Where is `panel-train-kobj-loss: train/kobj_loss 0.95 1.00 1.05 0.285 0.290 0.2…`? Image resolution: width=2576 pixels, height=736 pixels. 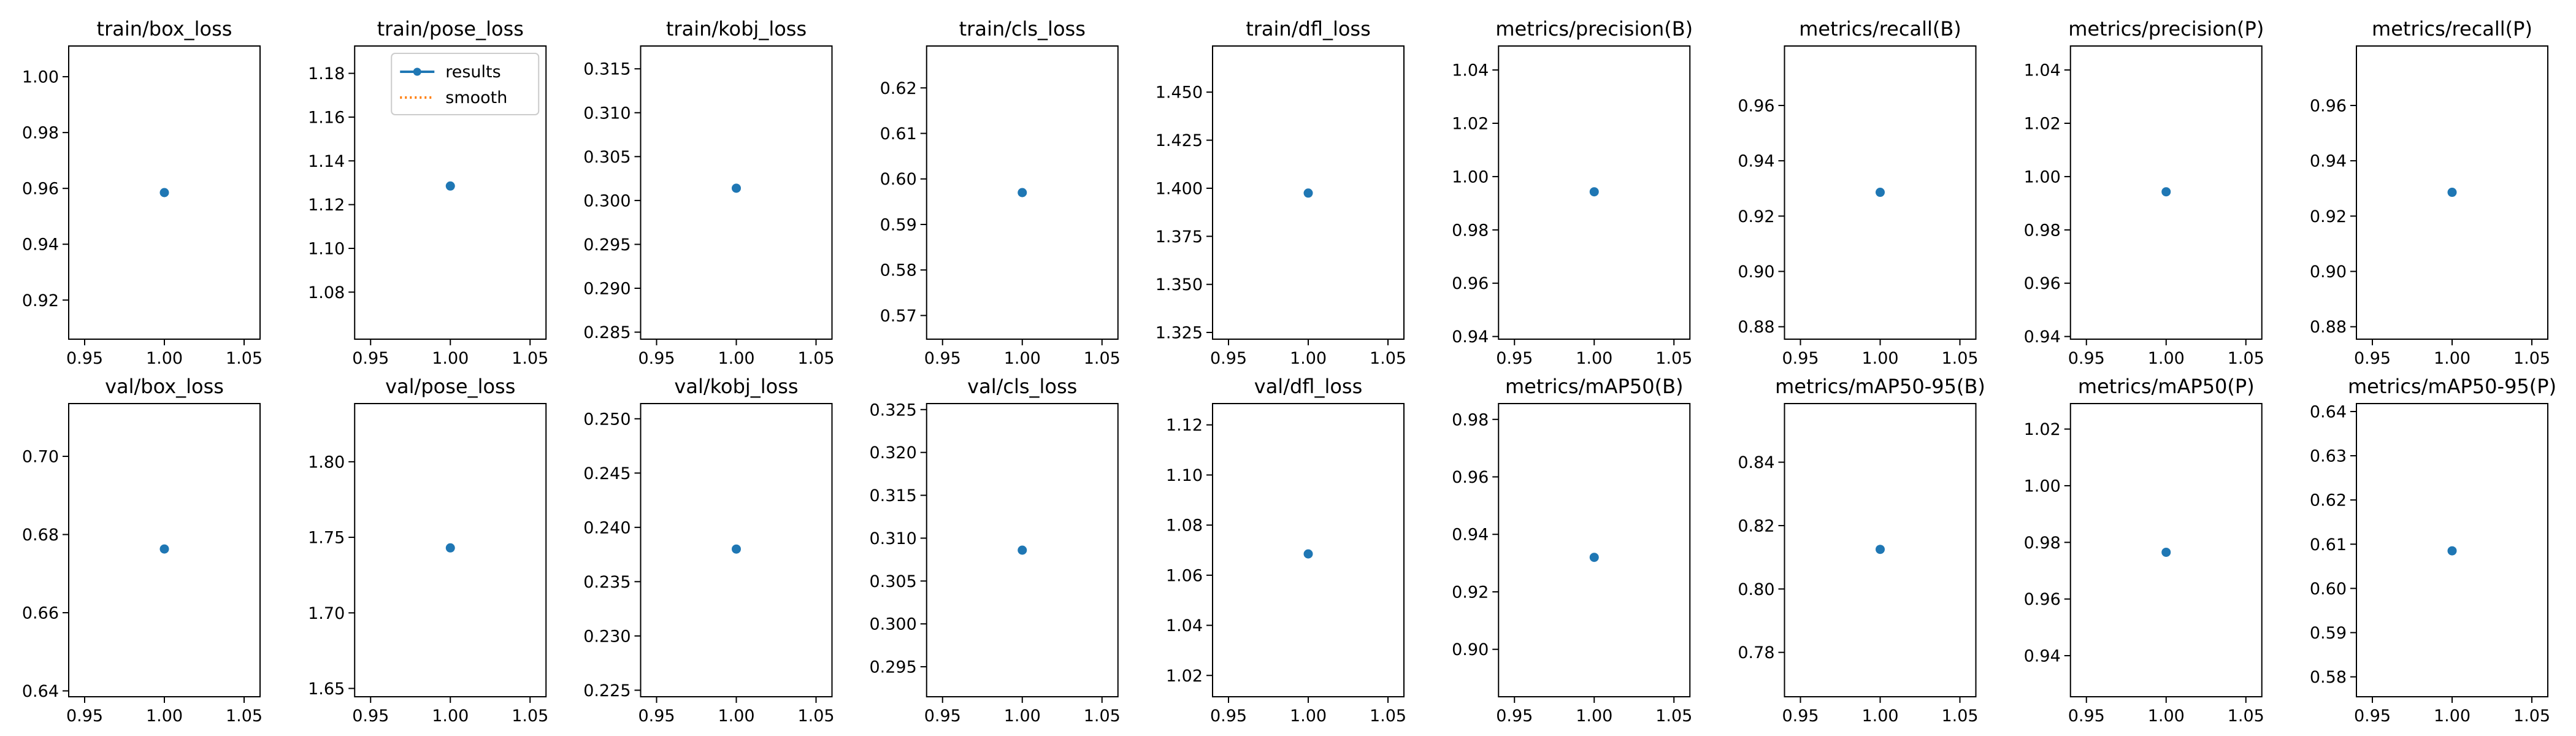
panel-train-kobj-loss: train/kobj_loss 0.95 1.00 1.05 0.285 0.290 0.2… is located at coordinates (708, 192).